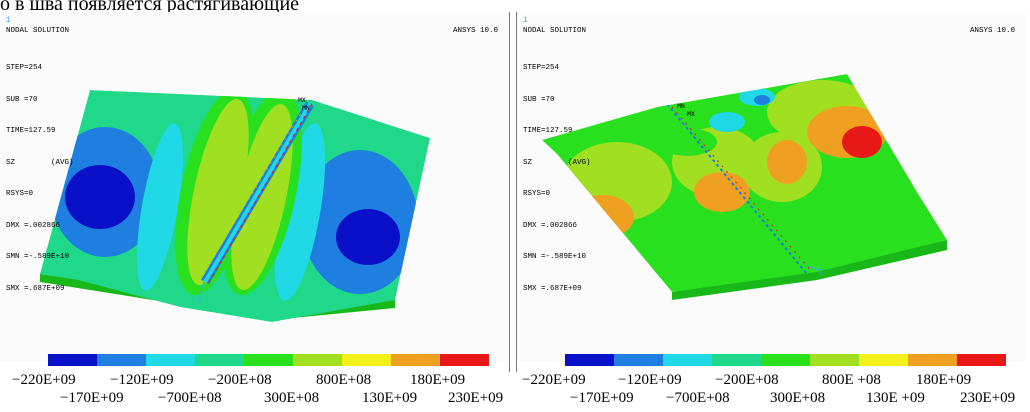 This screenshot has height=412, width=1030. I want to click on legend-label: 800E+08, so click(344, 380).